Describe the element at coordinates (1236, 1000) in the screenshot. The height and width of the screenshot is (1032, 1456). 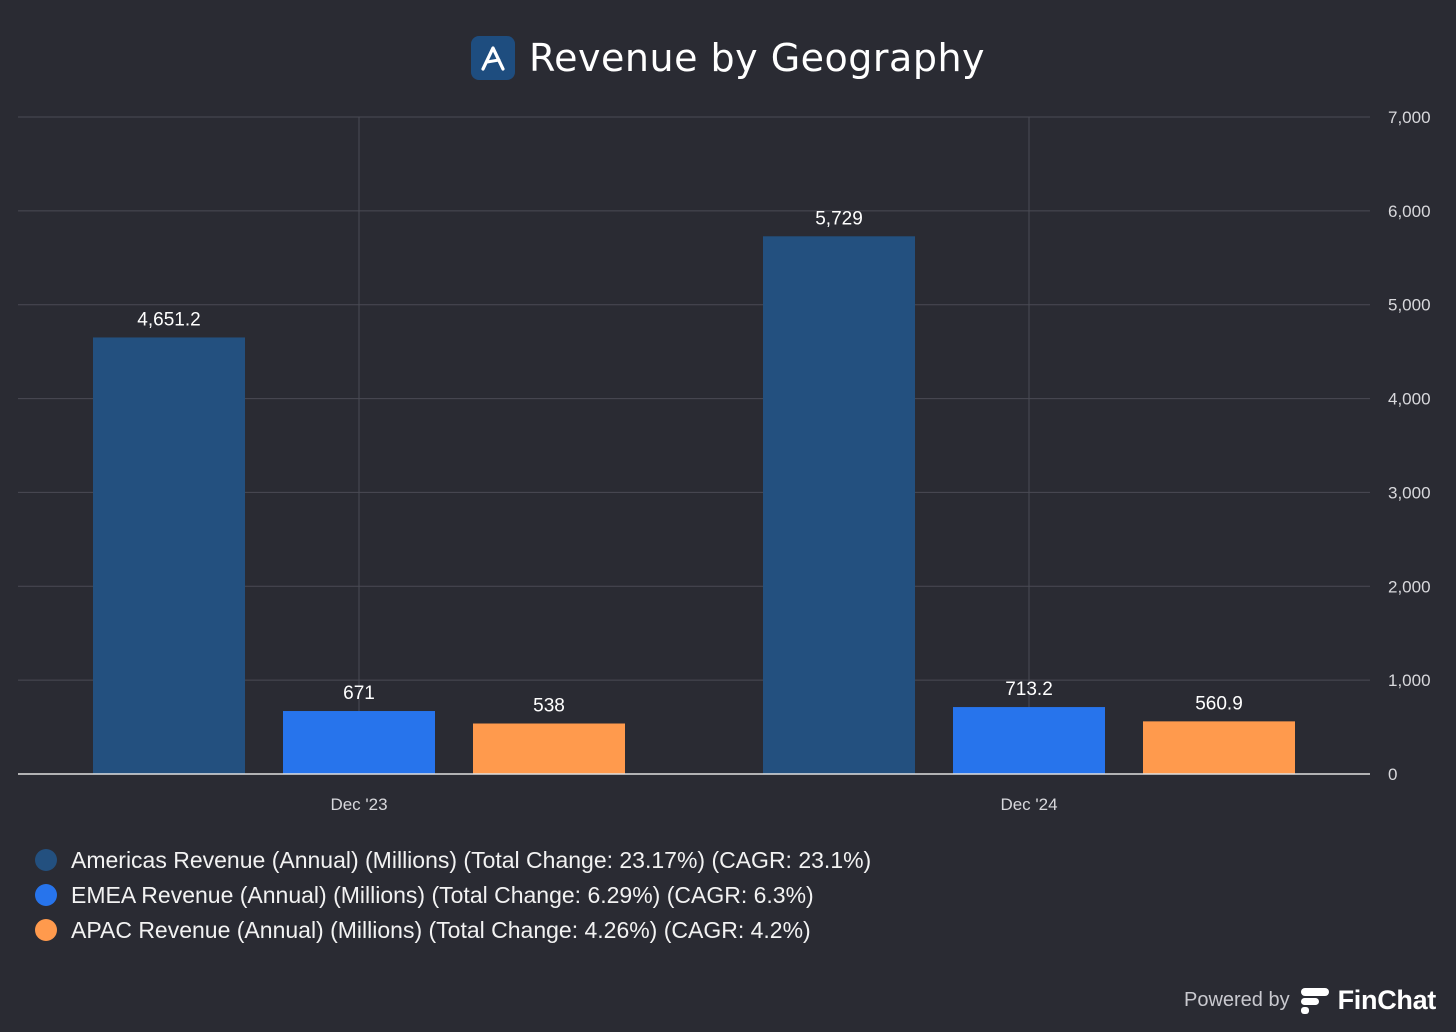
I see `powered-by-text: Powered by` at that location.